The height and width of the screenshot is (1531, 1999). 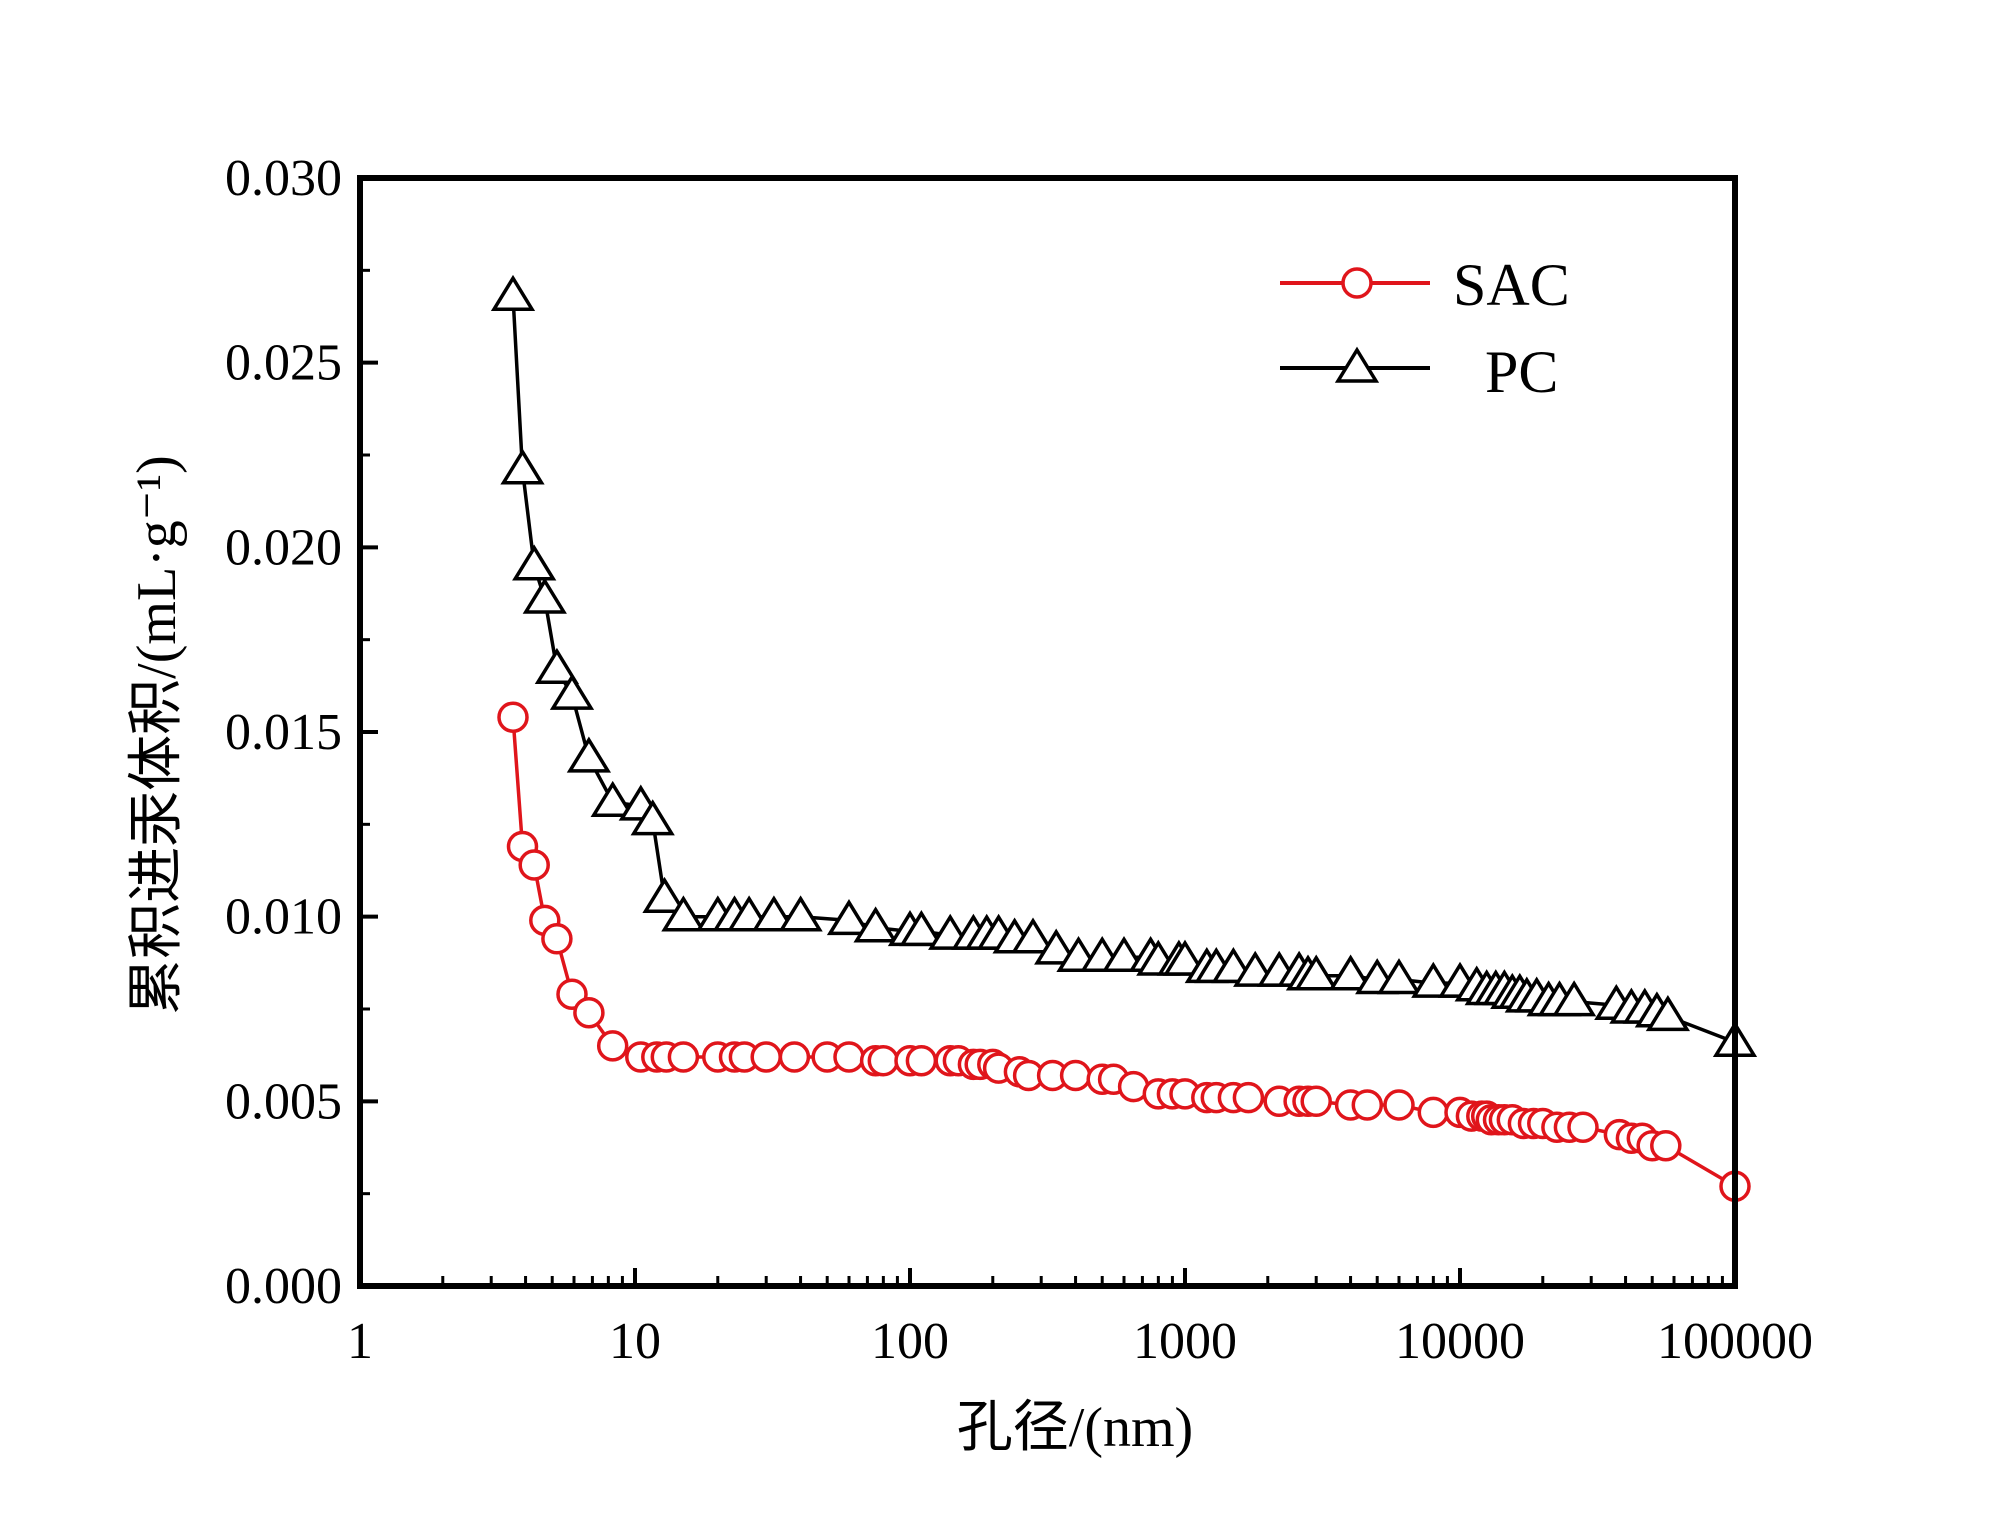 What do you see at coordinates (1357, 364) in the screenshot?
I see `legend-pc-marker` at bounding box center [1357, 364].